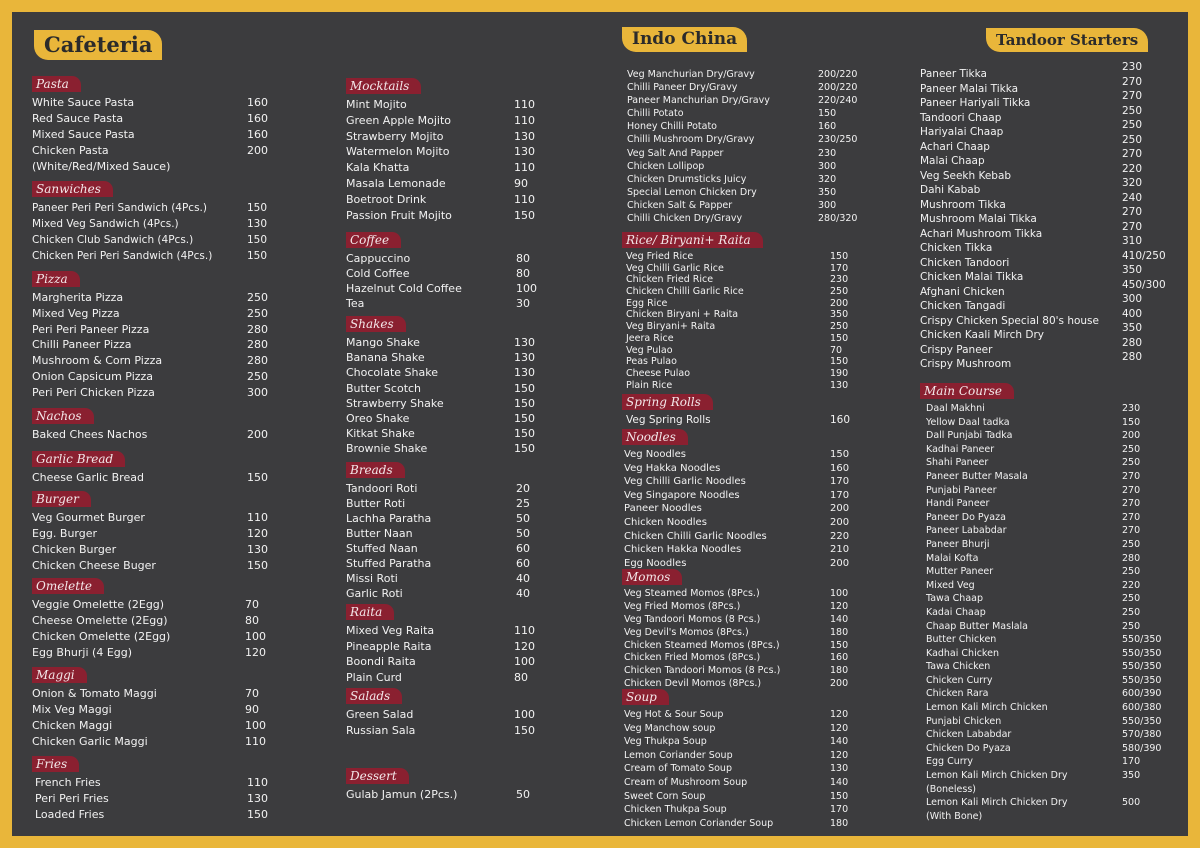 This screenshot has width=1200, height=848. What do you see at coordinates (1030, 776) in the screenshot?
I see `menu-item: Lemon Kali Mirch Chicken Dry 350` at bounding box center [1030, 776].